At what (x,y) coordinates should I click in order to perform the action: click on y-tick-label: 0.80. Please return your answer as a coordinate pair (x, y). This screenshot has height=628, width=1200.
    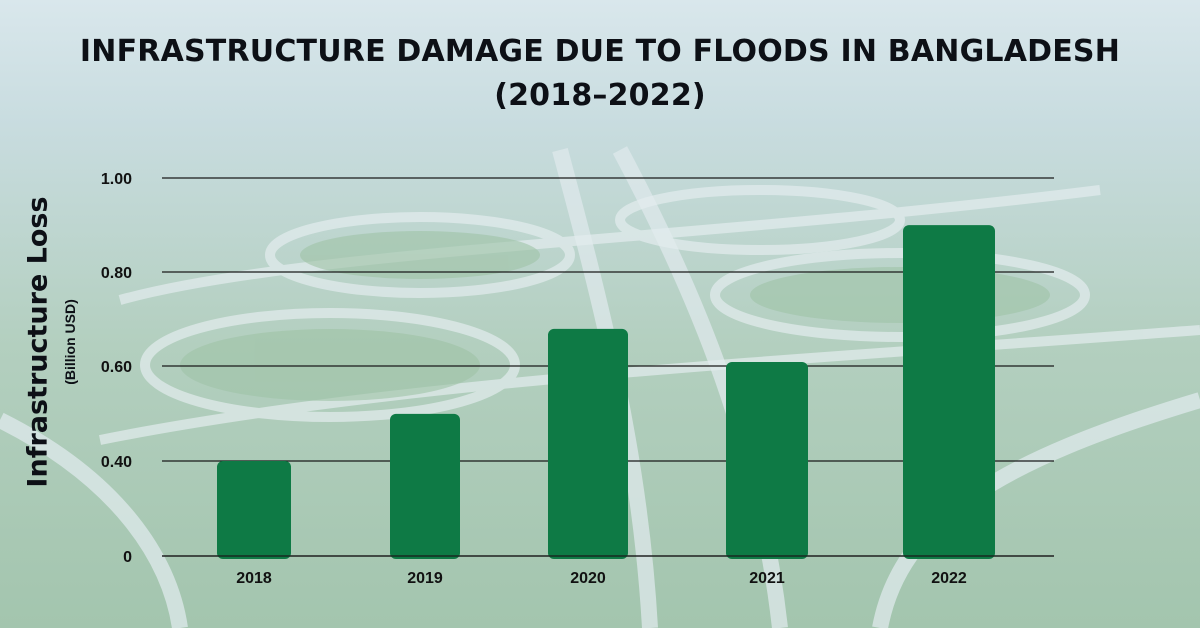
    Looking at the image, I should click on (116, 273).